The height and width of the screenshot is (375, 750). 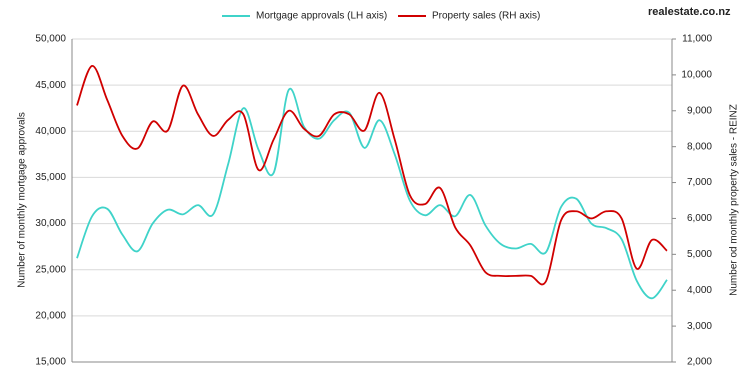 What do you see at coordinates (50, 177) in the screenshot?
I see `y-tick-label: 35,000` at bounding box center [50, 177].